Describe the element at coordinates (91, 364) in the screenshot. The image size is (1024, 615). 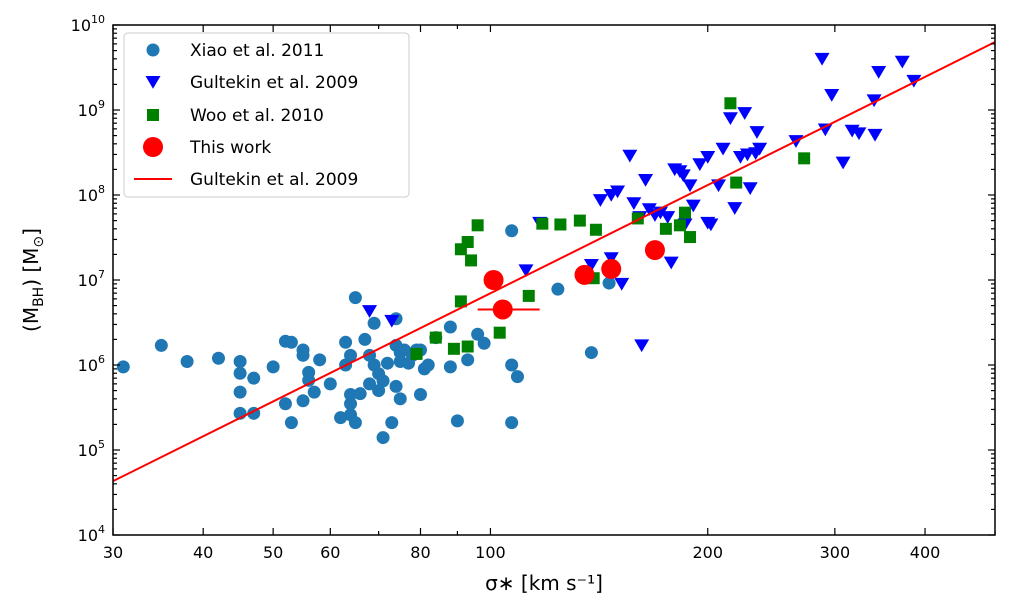
I see `y-tick-label: 10⁶` at that location.